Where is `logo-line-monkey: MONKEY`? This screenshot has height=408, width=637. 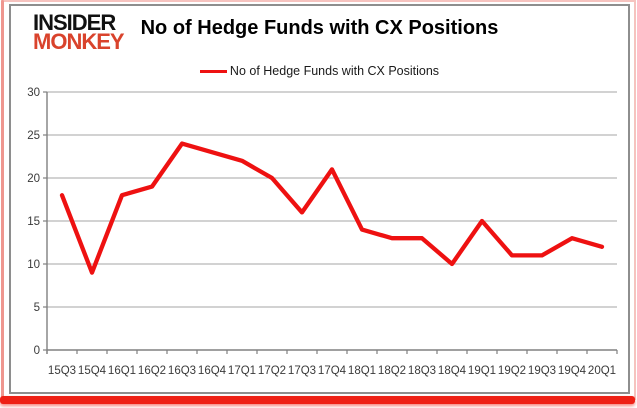
logo-line-monkey: MONKEY is located at coordinates (79, 42).